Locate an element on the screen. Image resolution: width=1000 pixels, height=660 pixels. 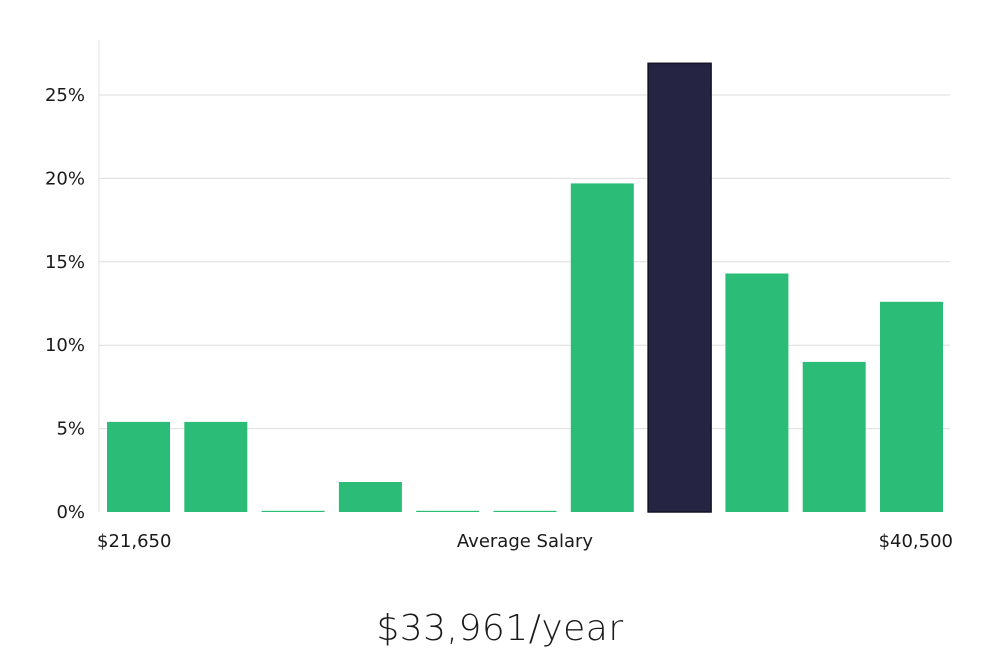
y-tick-label: 20% is located at coordinates (65, 178).